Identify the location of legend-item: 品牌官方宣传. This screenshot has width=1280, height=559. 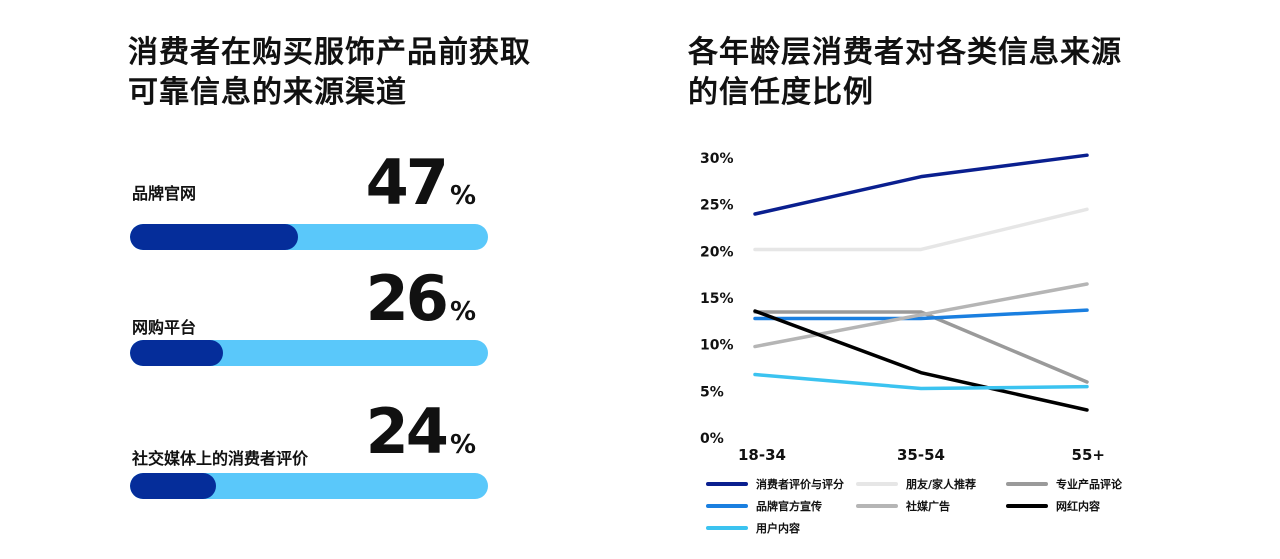
(764, 506).